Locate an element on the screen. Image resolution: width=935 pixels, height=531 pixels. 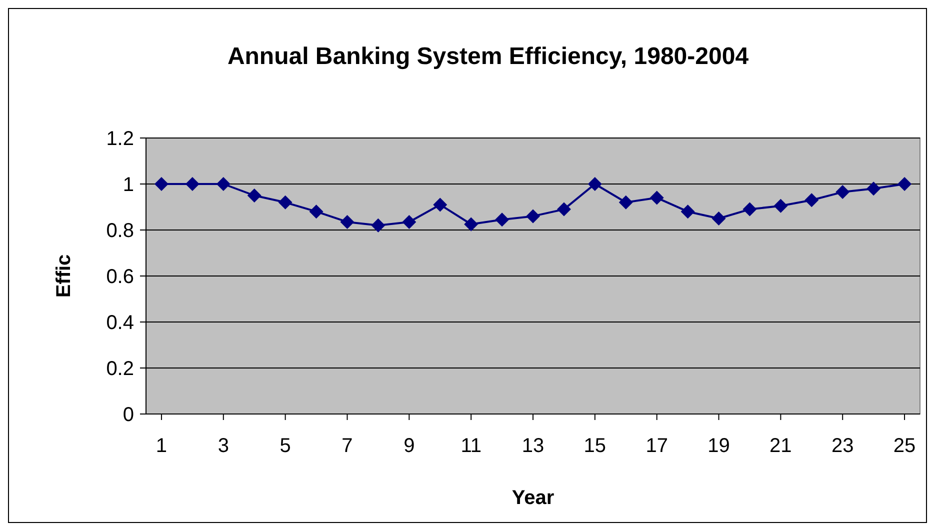
x-tick-label: 9 is located at coordinates (409, 446).